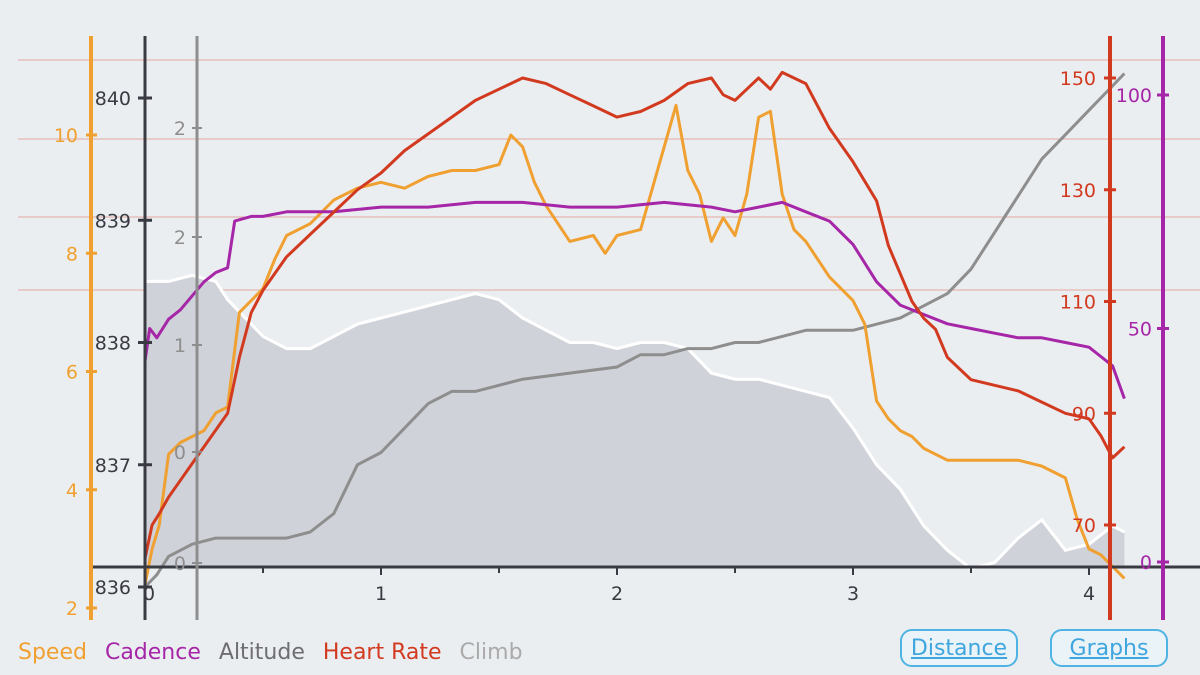 This screenshot has height=675, width=1200. What do you see at coordinates (113, 344) in the screenshot?
I see `altitude-tick-label: 838` at bounding box center [113, 344].